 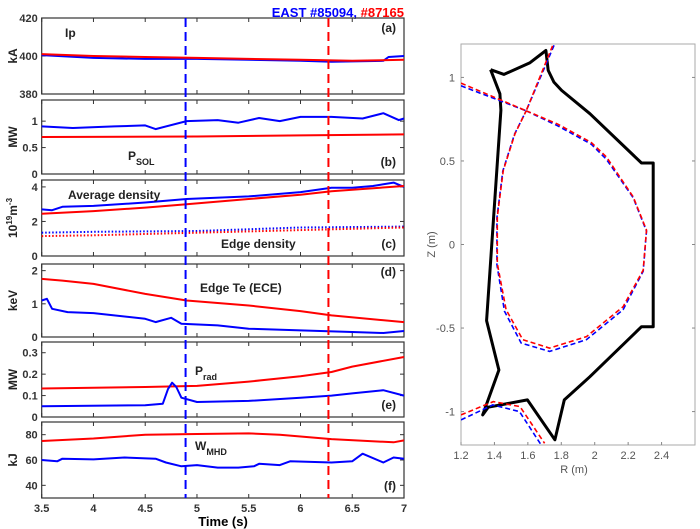 What do you see at coordinates (210, 377) in the screenshot?
I see `annotation-subscript: rad` at bounding box center [210, 377].